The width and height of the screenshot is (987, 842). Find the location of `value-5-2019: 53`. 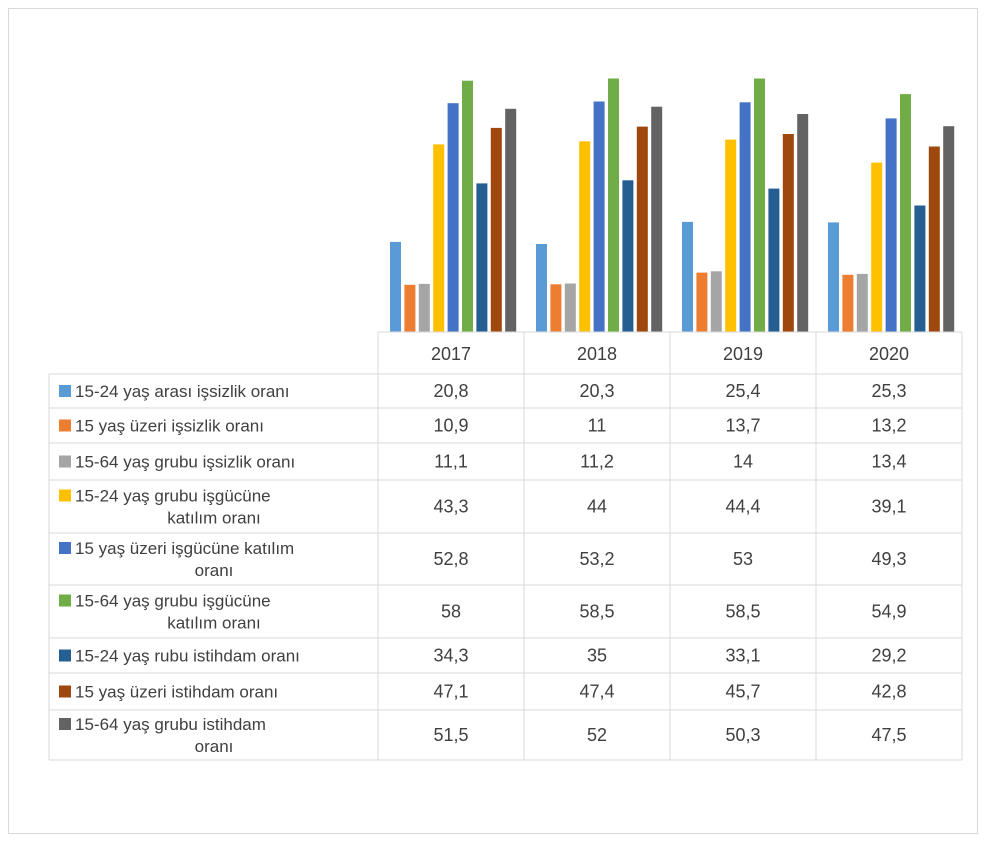

value-5-2019: 53 is located at coordinates (743, 559).